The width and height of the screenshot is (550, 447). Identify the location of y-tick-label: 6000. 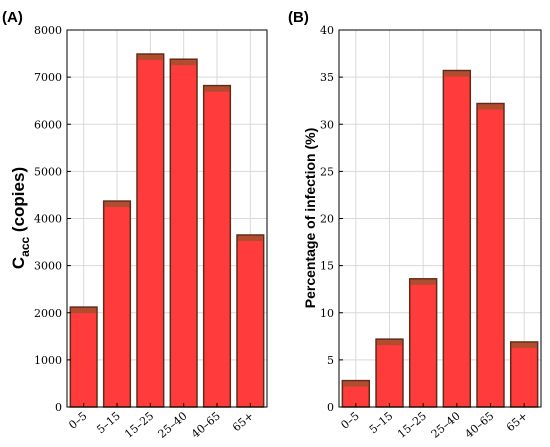
(48, 124).